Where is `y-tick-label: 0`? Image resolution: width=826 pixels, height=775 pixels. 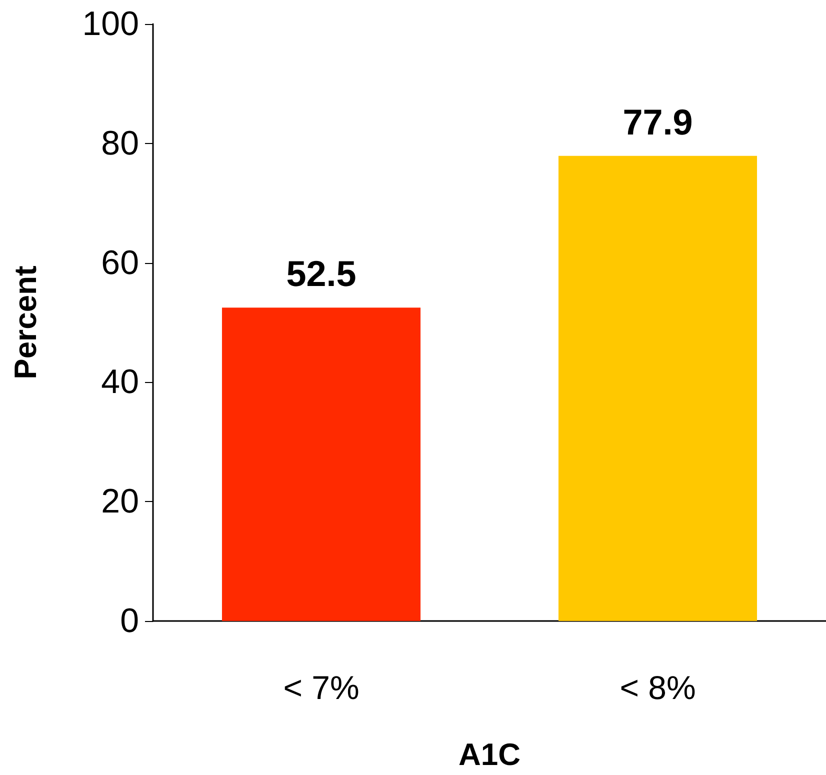
y-tick-label: 0 is located at coordinates (129, 621).